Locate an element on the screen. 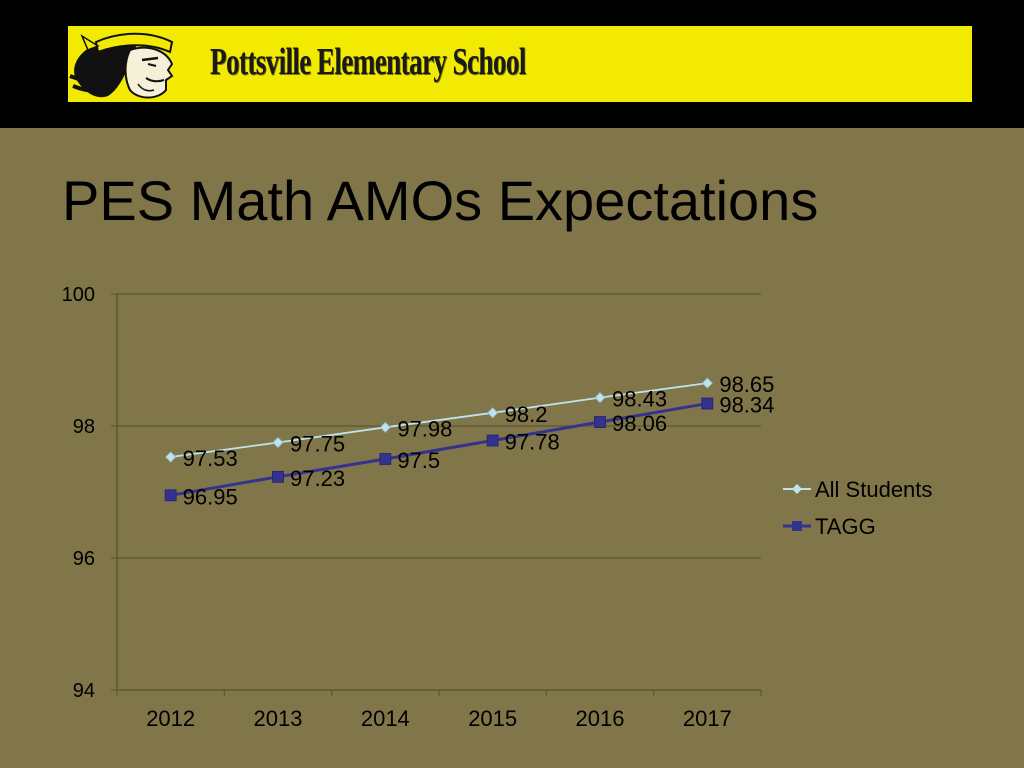 The height and width of the screenshot is (768, 1024). data-label: 97.23 is located at coordinates (317, 478).